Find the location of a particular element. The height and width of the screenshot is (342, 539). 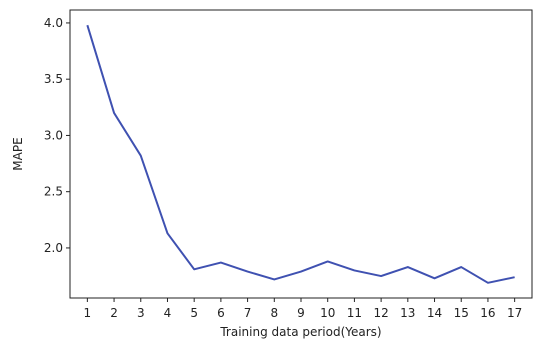

x-tick-label: 2 is located at coordinates (114, 313).